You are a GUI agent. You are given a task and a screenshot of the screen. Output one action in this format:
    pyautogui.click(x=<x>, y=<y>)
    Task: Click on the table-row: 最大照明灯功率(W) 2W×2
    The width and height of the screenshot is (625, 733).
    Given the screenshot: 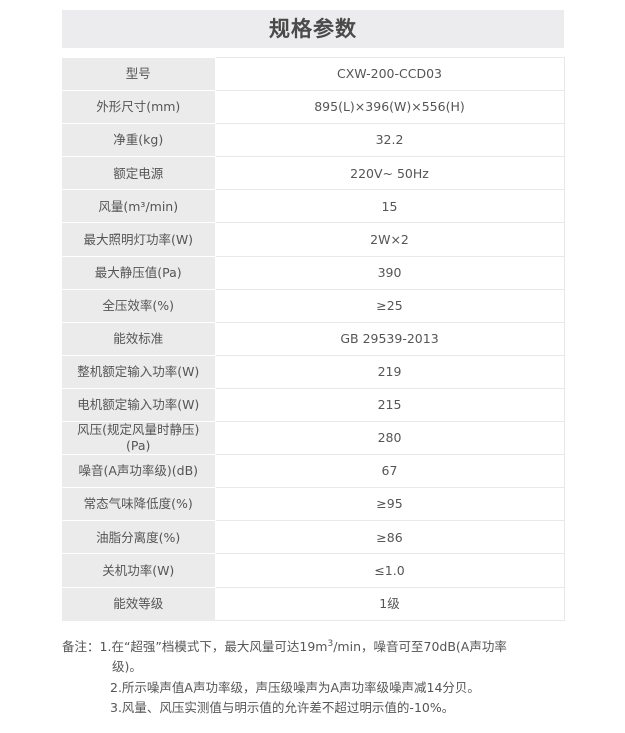 What is the action you would take?
    pyautogui.click(x=313, y=239)
    